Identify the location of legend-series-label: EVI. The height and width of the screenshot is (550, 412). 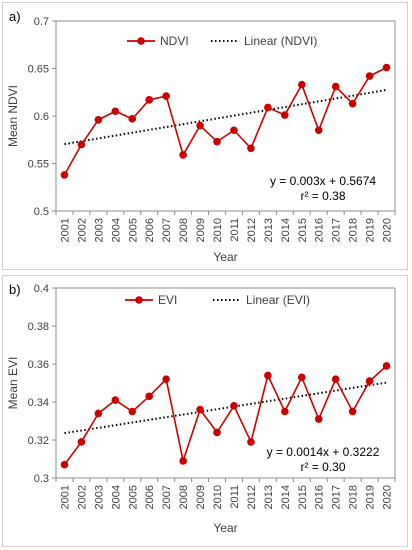
(167, 300).